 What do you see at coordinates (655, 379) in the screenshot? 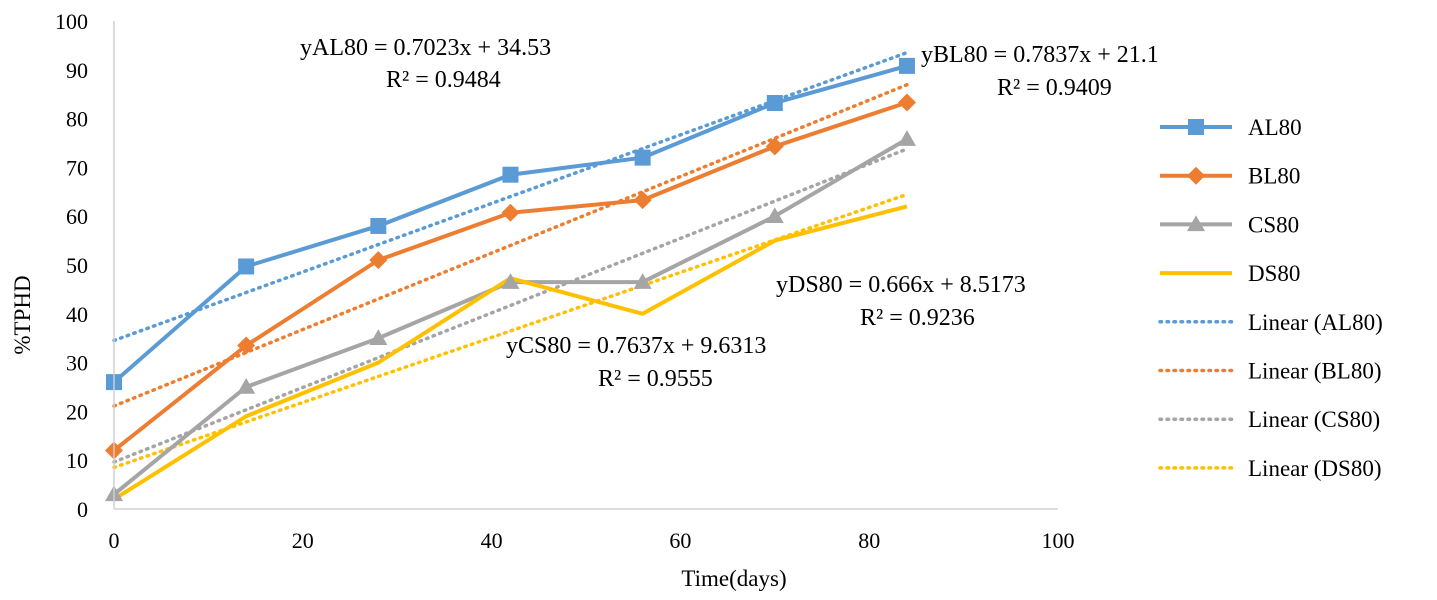
I see `r-squared-text: R² = 0.9555` at bounding box center [655, 379].